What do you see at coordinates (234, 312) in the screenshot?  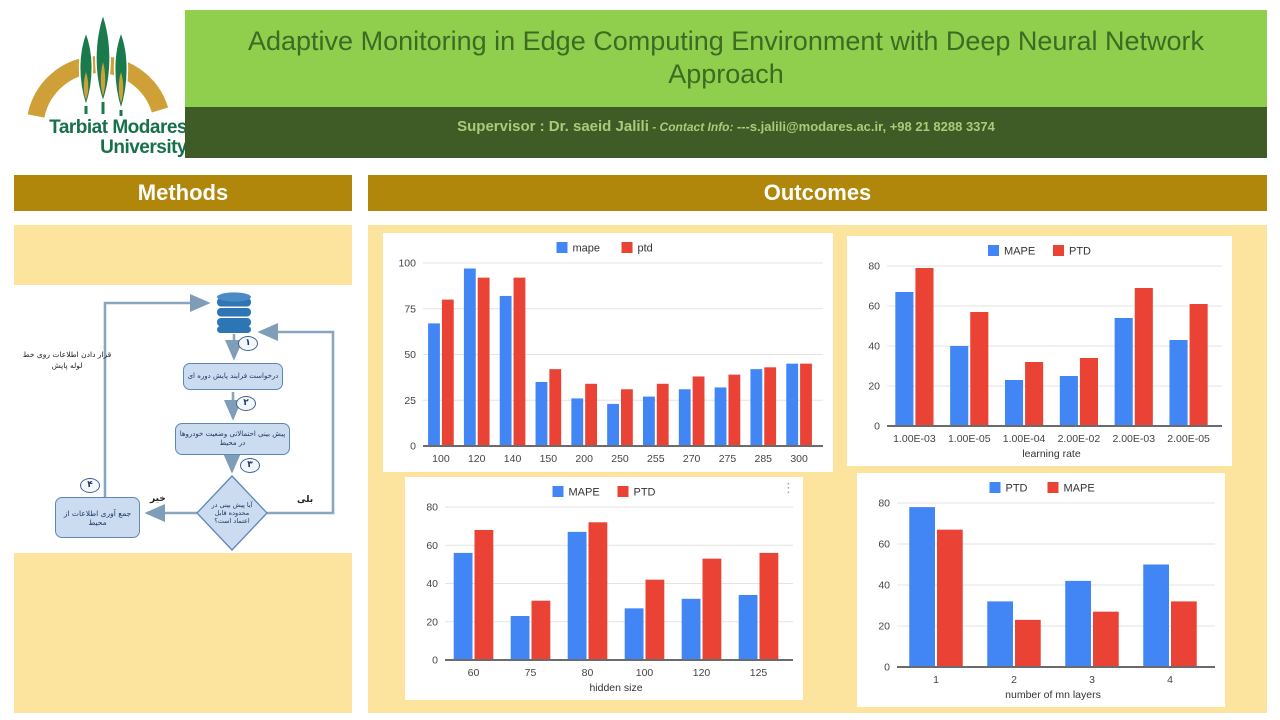 I see `database-icon` at bounding box center [234, 312].